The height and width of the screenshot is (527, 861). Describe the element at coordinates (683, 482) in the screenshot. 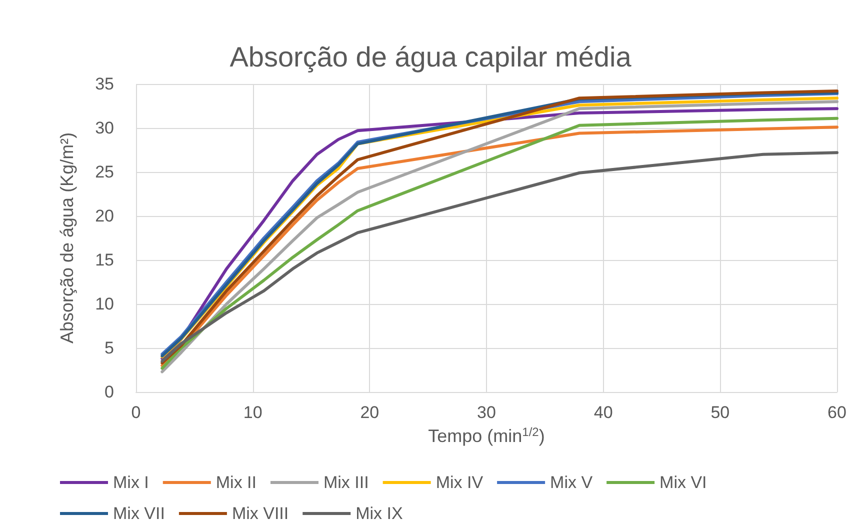

I see `legend-label: Mix VI` at that location.